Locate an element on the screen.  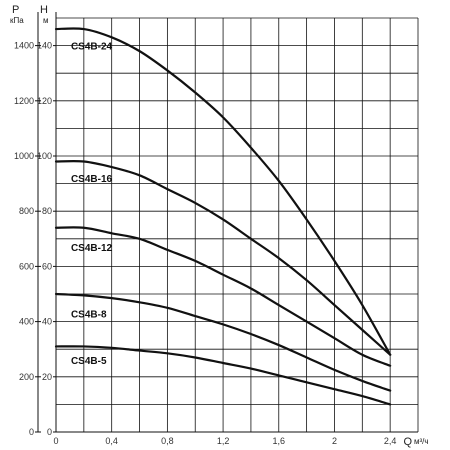
series-label-cs4b-5: CS4B-5 is located at coordinates (89, 361).